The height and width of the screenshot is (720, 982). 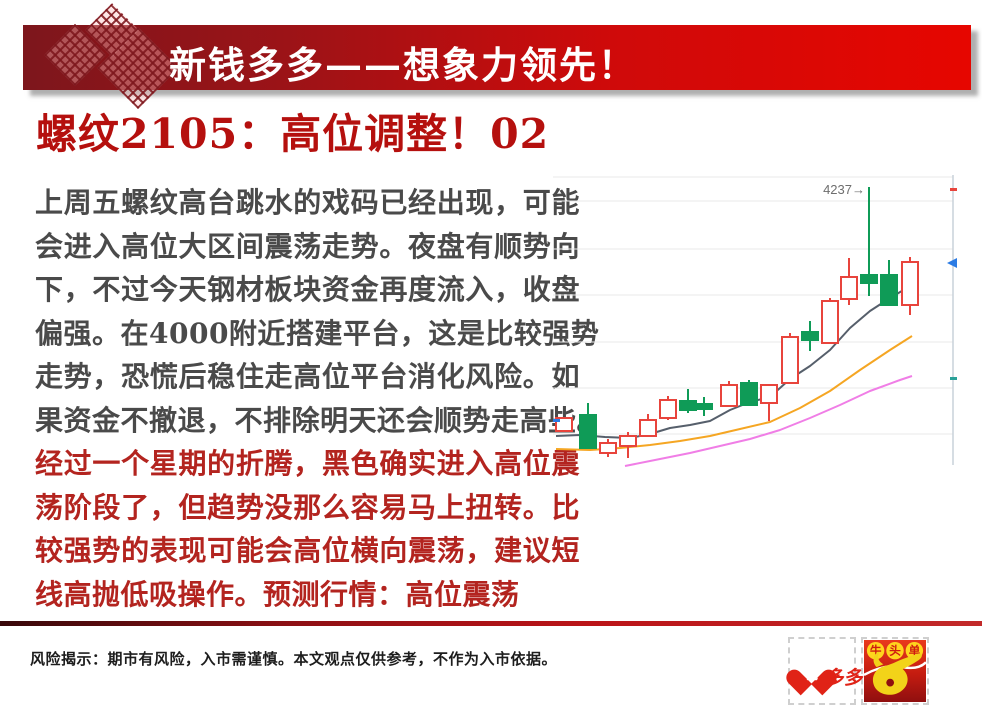 I want to click on svg-text: 牛, so click(x=876, y=651).